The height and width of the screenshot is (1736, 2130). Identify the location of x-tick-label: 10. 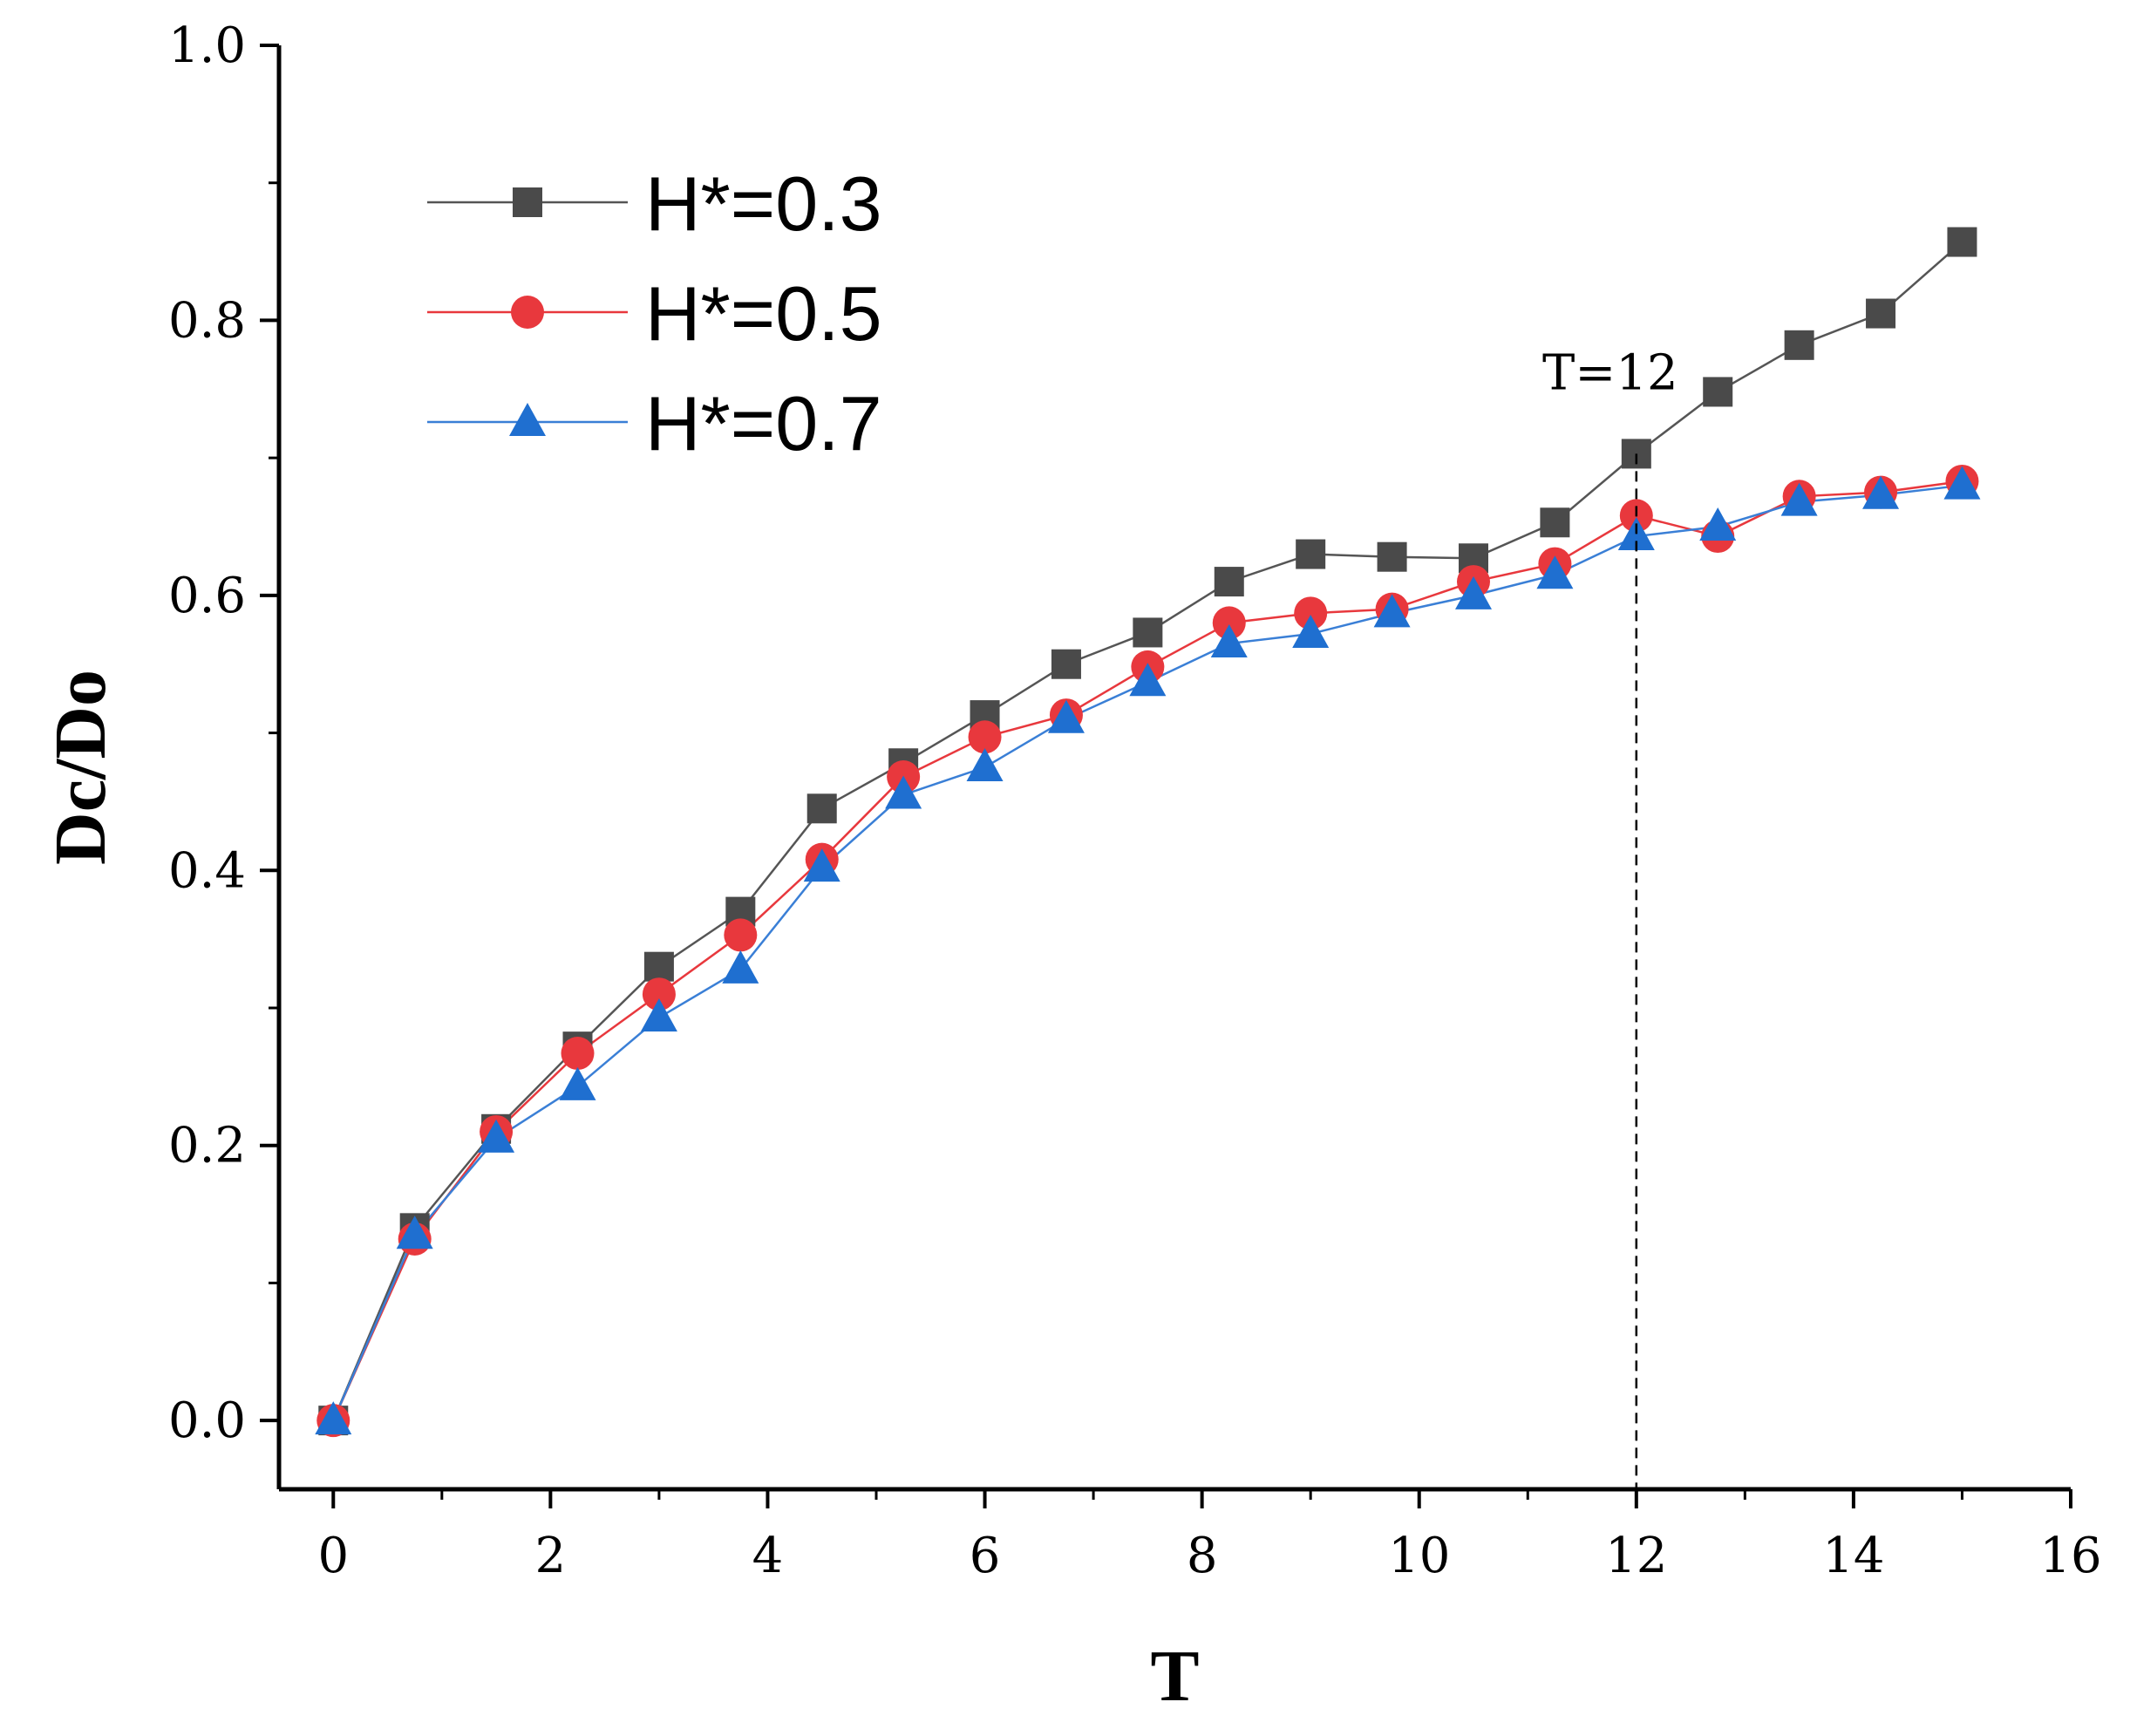
(1419, 1556).